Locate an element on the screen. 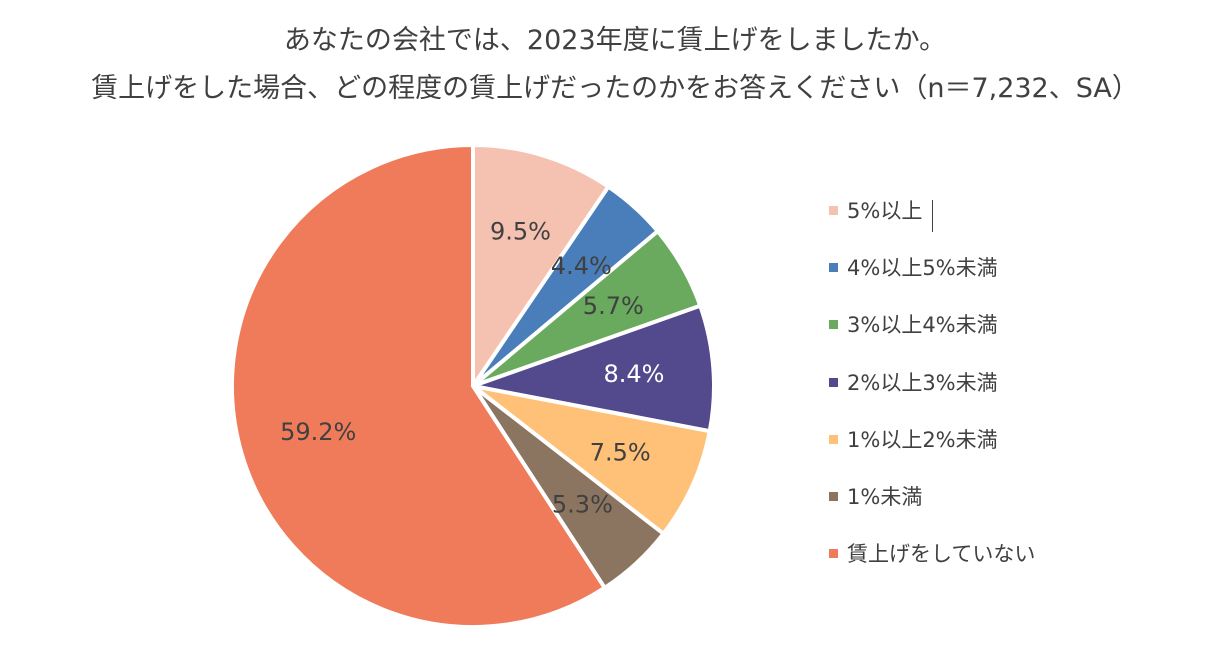  legend-label-1: 4%以上5%未満 is located at coordinates (922, 268).